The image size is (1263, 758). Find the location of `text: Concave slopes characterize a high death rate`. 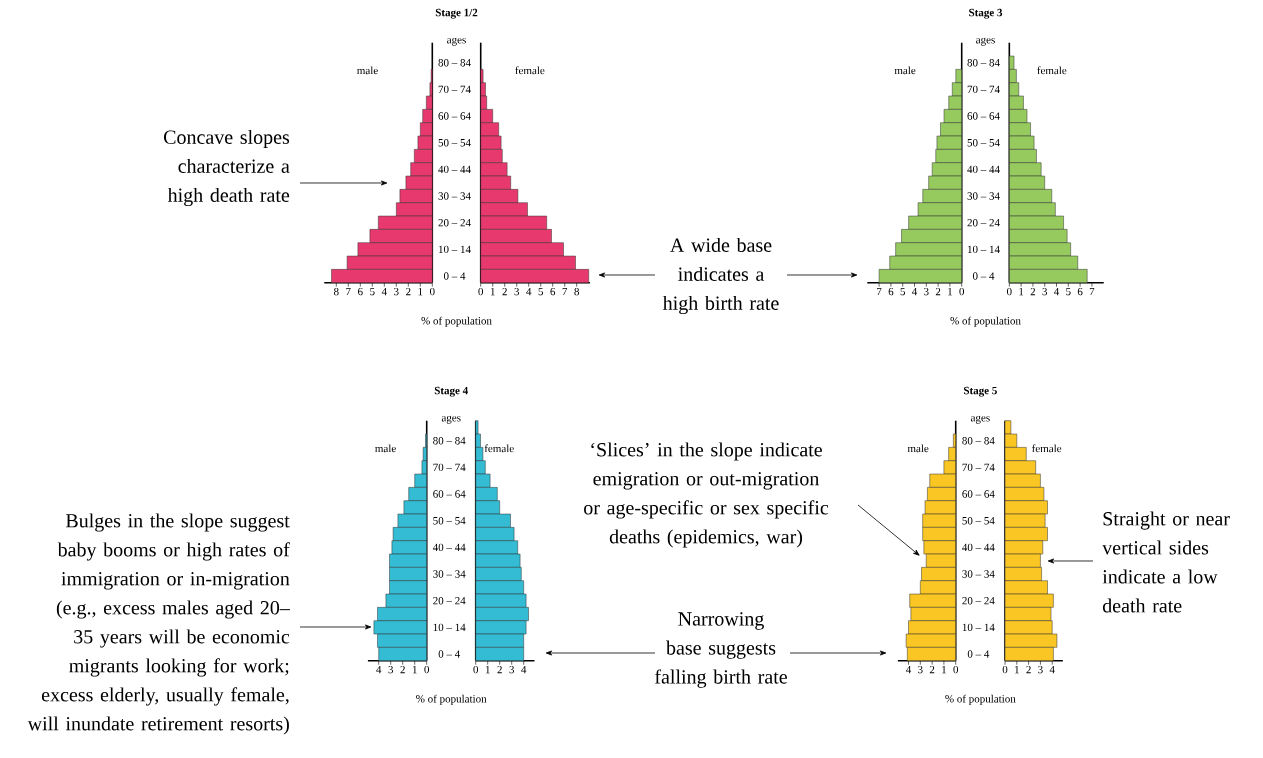

text: Concave slopes characterize a high death rate is located at coordinates (226, 168).